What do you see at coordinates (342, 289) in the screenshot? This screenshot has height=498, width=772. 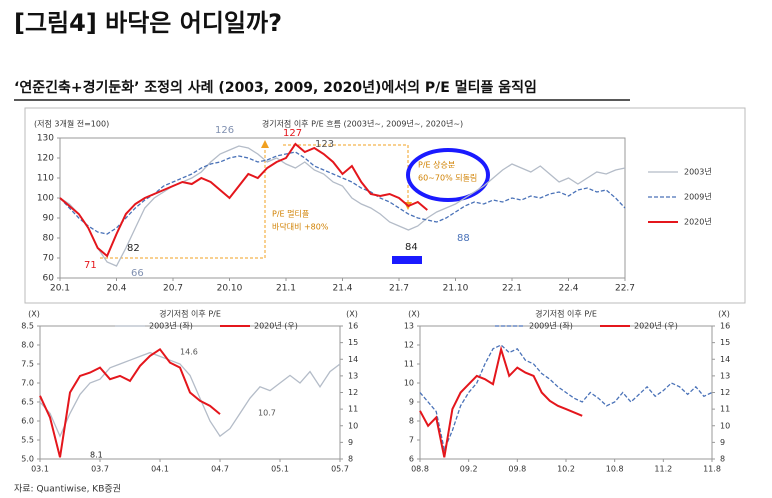 I see `x-tick-label: 21.4` at bounding box center [342, 289].